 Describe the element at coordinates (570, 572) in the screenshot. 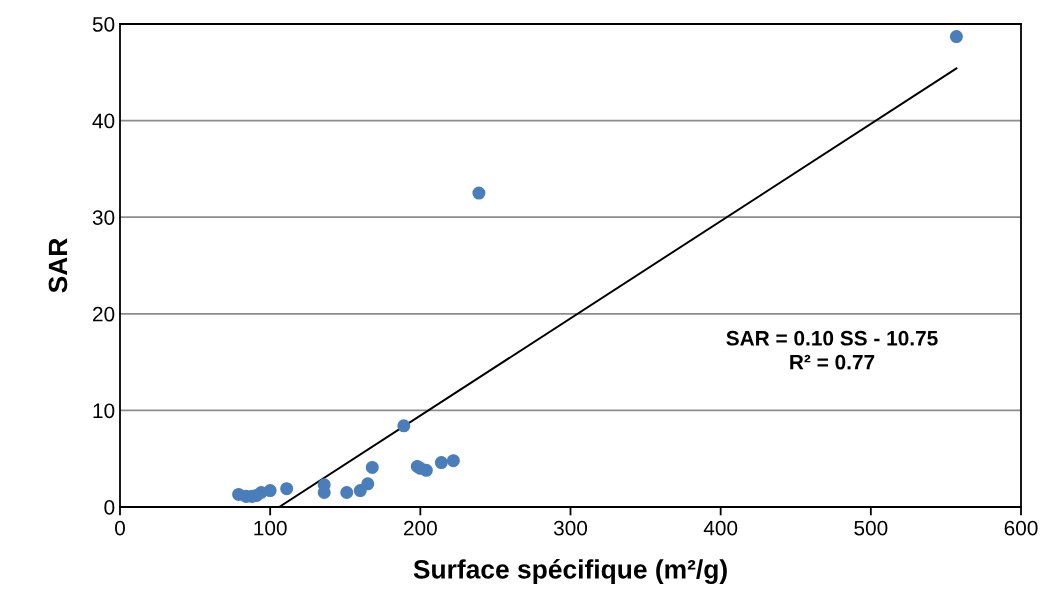

I see `x-axis-title: Surface spécifique (m²/g)` at that location.